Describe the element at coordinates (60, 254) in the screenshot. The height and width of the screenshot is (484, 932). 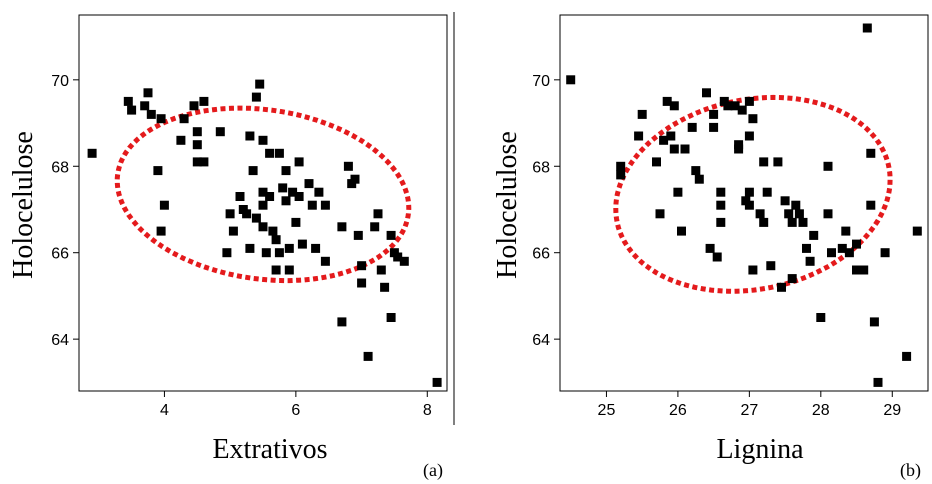
I see `y-tick-label: 66` at that location.